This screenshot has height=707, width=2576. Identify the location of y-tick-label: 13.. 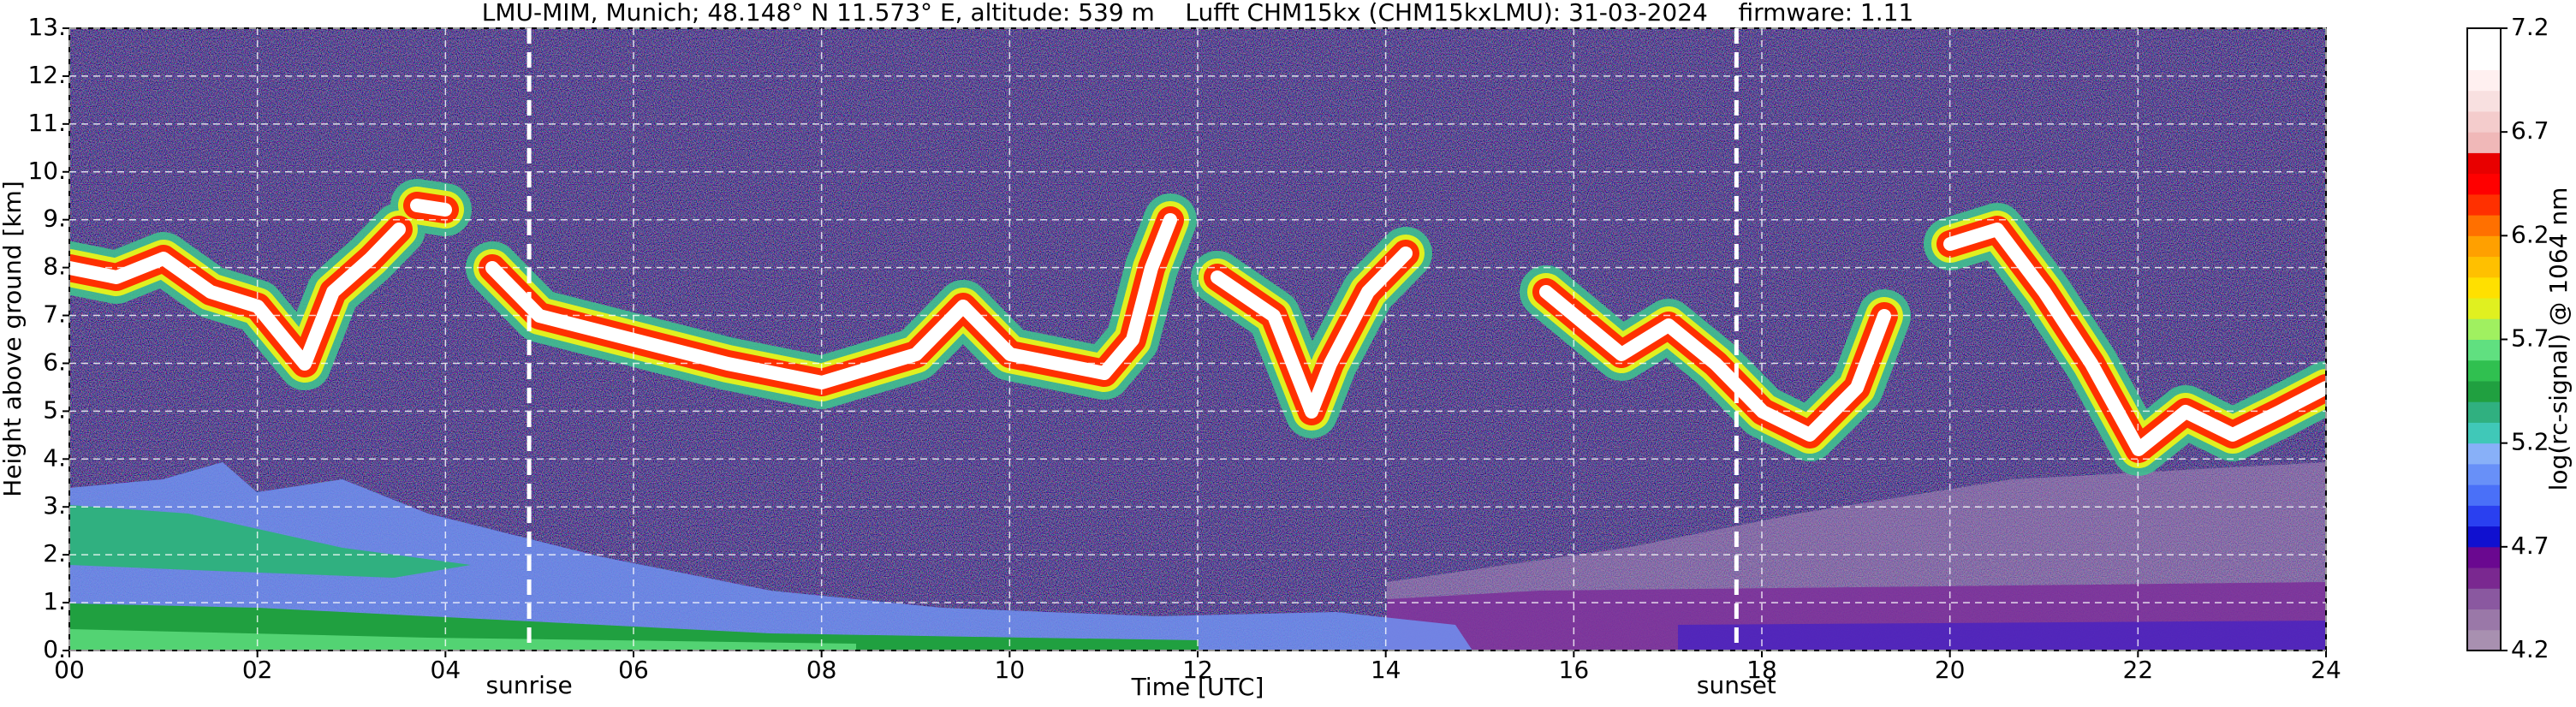
(46, 27).